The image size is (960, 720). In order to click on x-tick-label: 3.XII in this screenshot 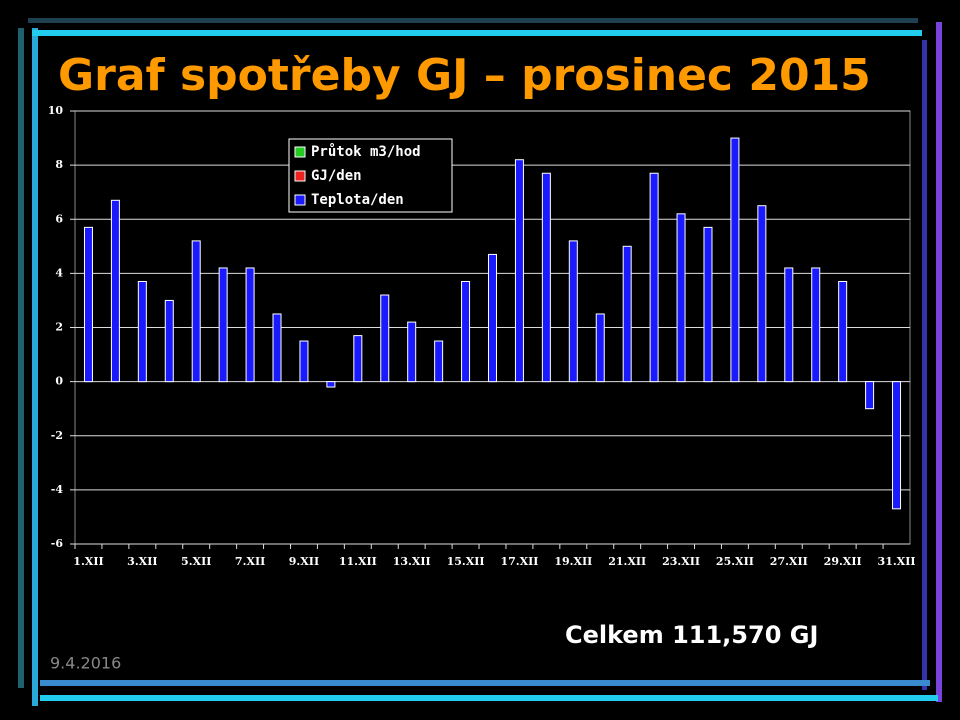, I will do `click(142, 561)`.